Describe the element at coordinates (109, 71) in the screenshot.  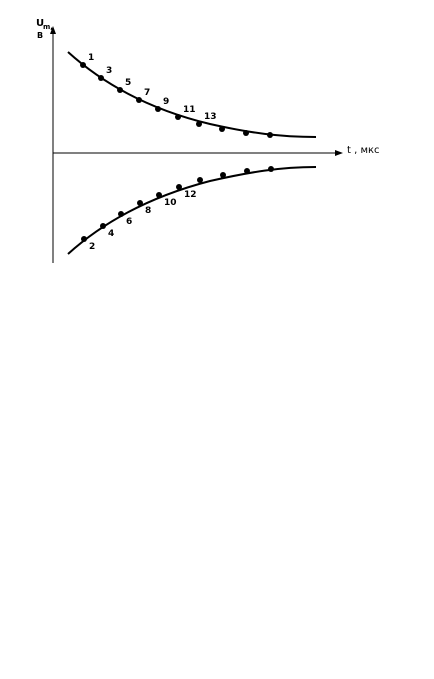
I see `point-label: 3` at that location.